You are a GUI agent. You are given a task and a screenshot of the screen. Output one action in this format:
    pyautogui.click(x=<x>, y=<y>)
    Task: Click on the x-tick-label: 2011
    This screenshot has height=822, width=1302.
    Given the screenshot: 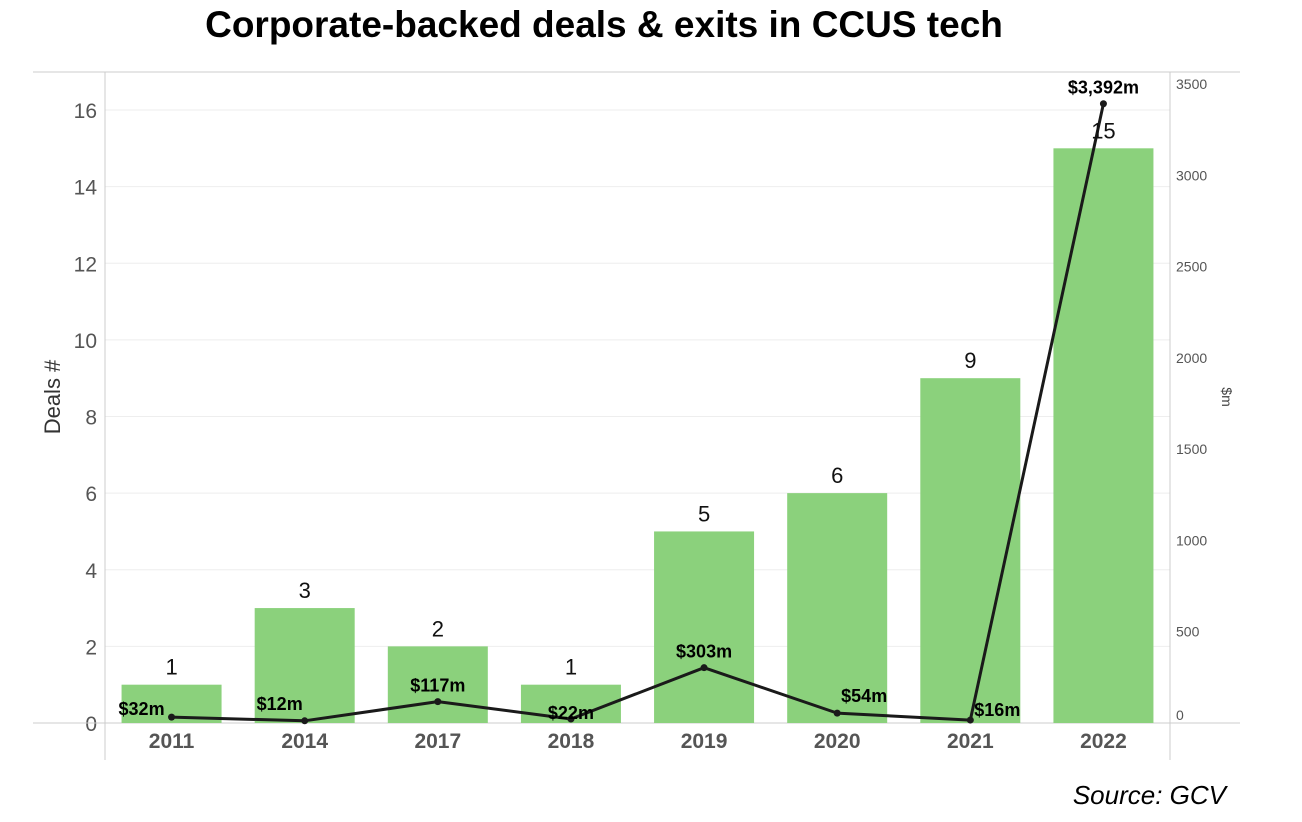 What is the action you would take?
    pyautogui.click(x=172, y=741)
    